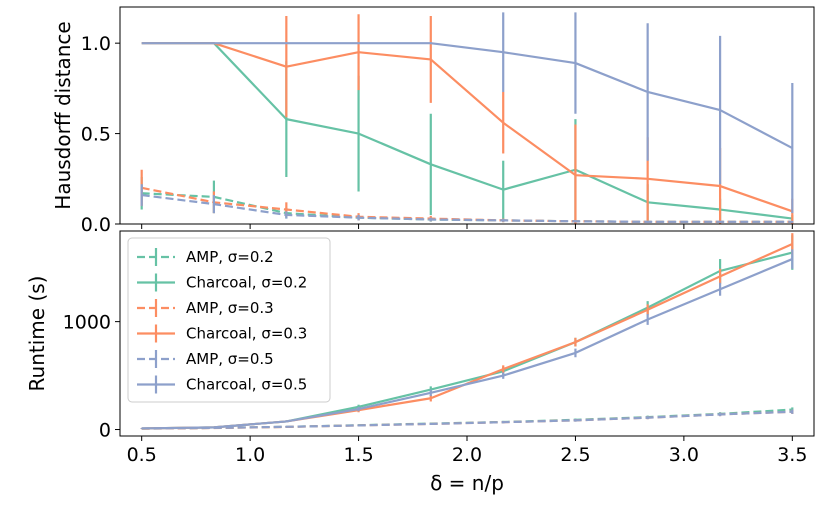 This screenshot has width=830, height=519. Describe the element at coordinates (37, 334) in the screenshot. I see `runtime-ylabel: Runtime (s)` at that location.